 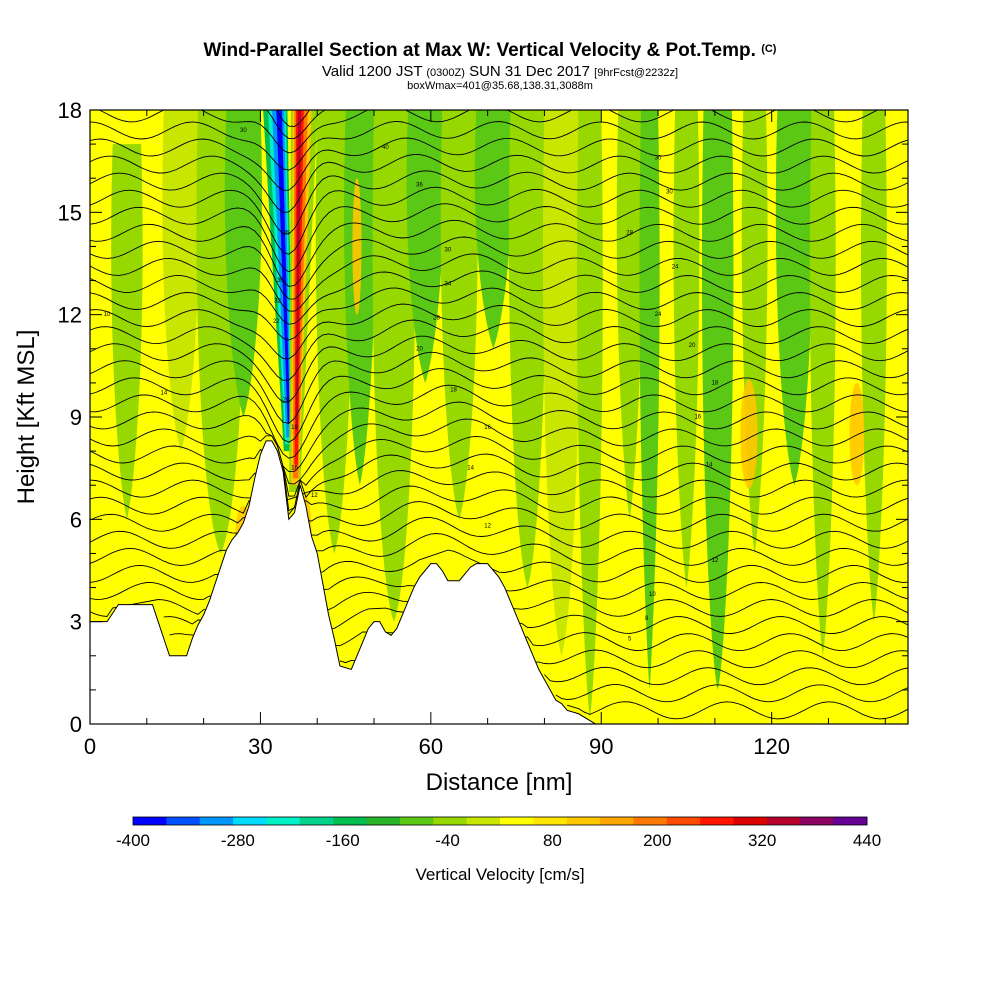 What do you see at coordinates (238, 840) in the screenshot?
I see `colorbar-tick-label: -280` at bounding box center [238, 840].